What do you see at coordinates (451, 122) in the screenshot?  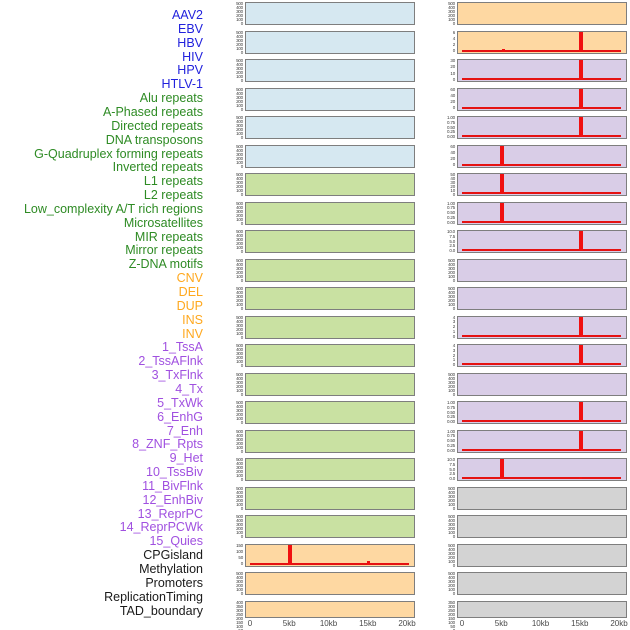 I see `y-tick-label: 0.75` at bounding box center [451, 122].